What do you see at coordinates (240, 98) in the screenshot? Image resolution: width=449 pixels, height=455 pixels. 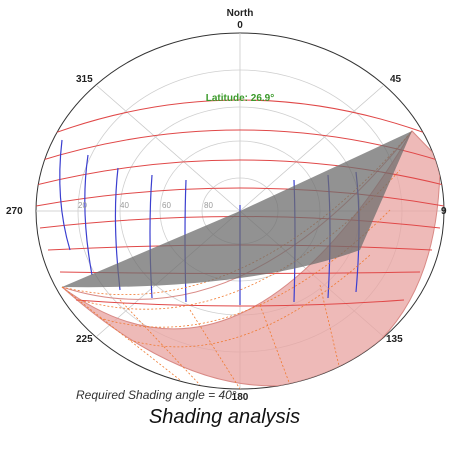 I see `latitude-readout: Latitude: 26.9°` at bounding box center [240, 98].